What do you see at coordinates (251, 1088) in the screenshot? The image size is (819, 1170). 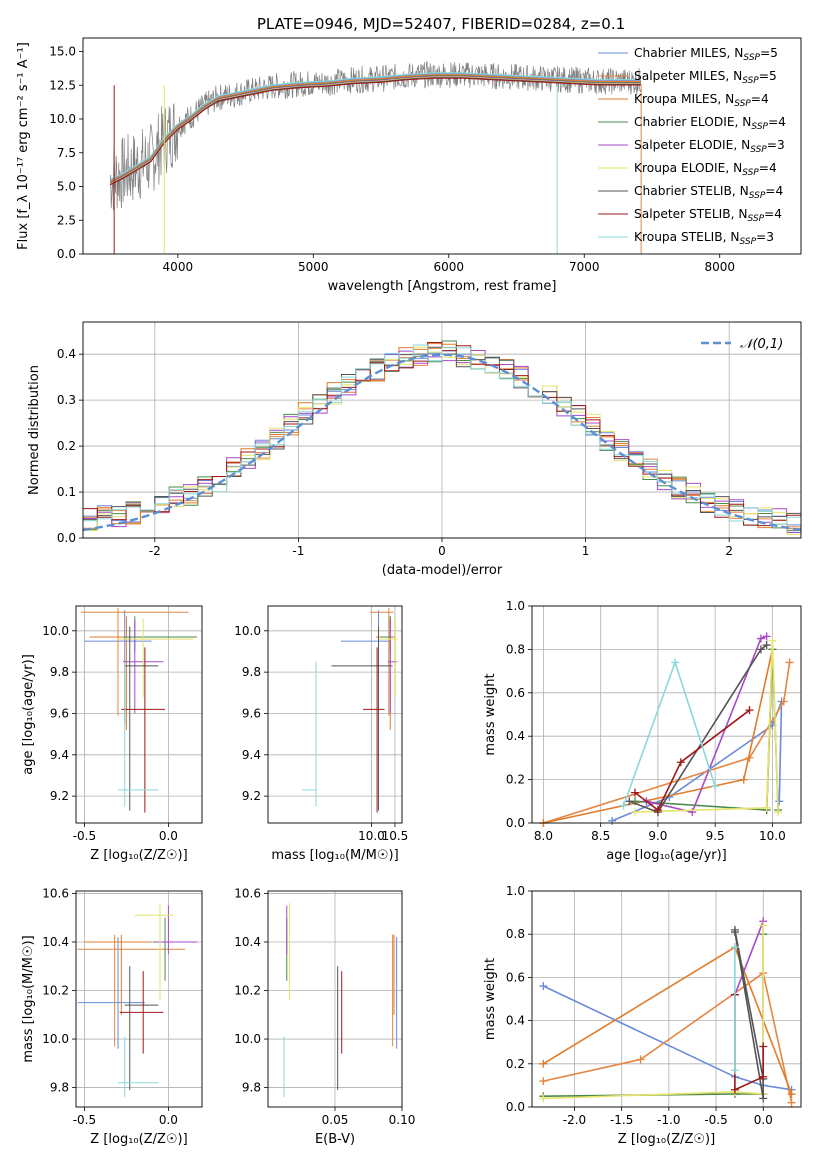 I see `chart-6-y-tick-label: 9.8` at bounding box center [251, 1088].